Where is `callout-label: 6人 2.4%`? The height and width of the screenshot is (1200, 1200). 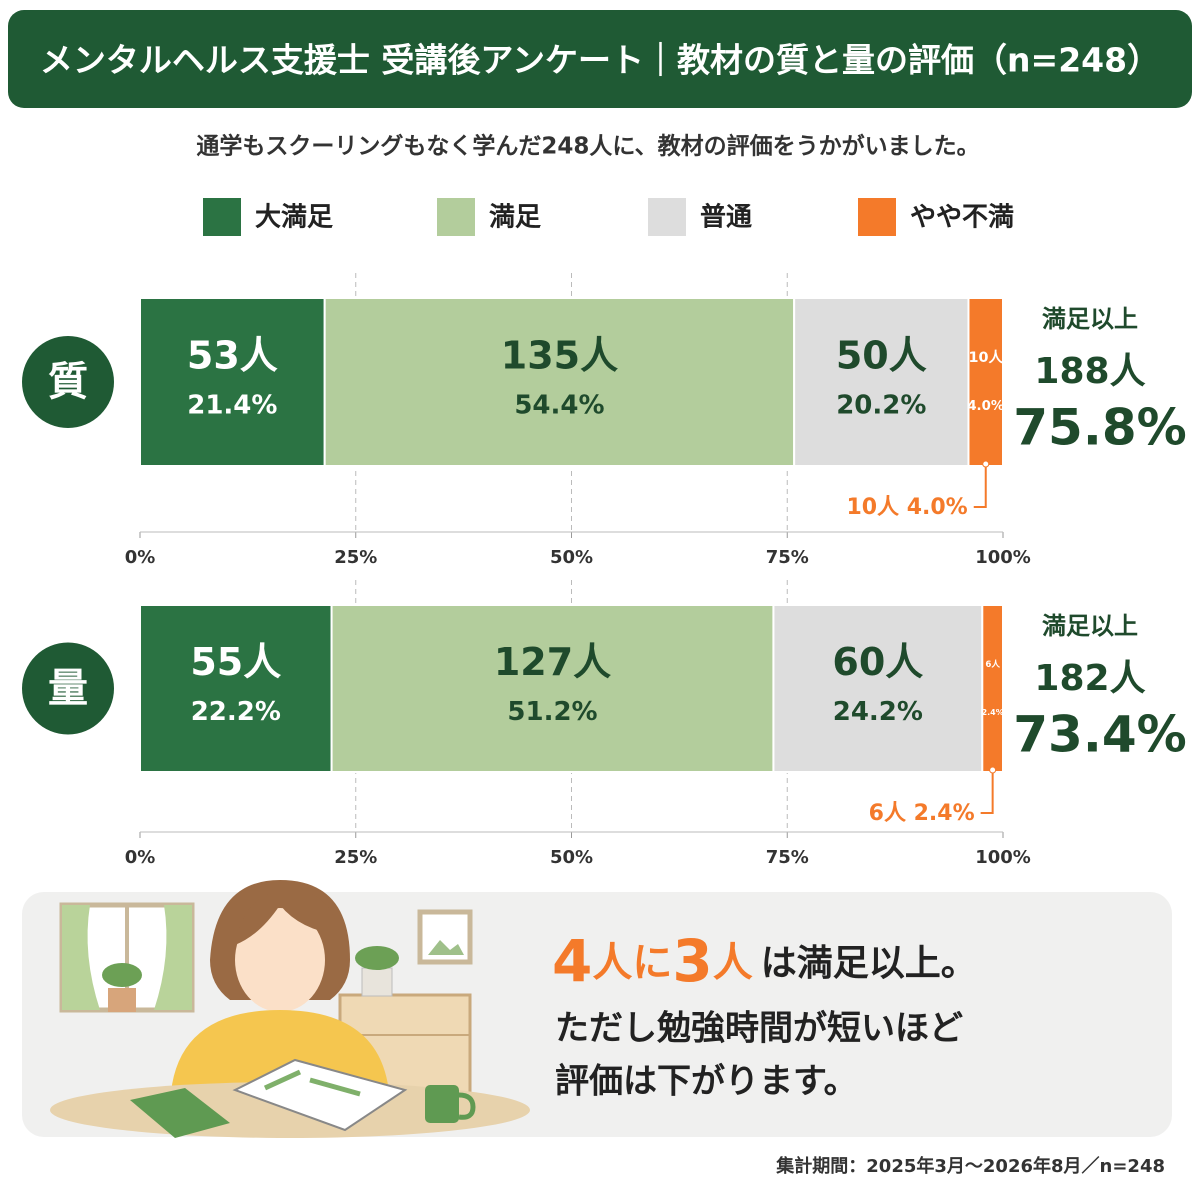 callout-label: 6人 2.4% is located at coordinates (922, 813).